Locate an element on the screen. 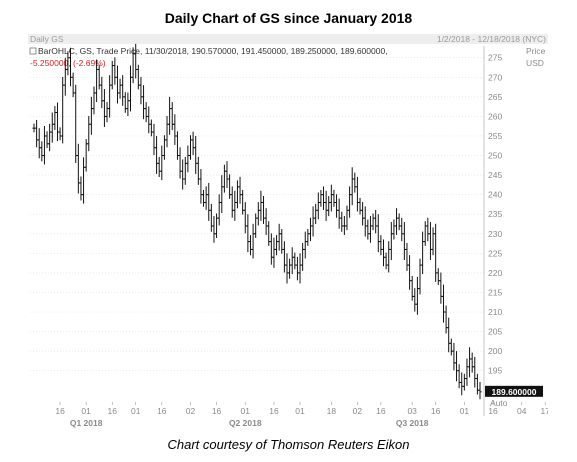  y-tick-label: 245 is located at coordinates (495, 175).